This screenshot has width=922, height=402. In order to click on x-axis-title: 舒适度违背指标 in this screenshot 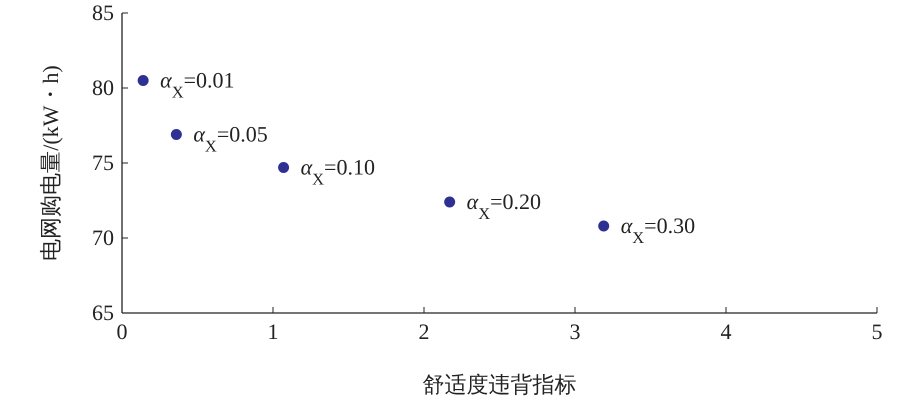, I will do `click(499, 384)`.